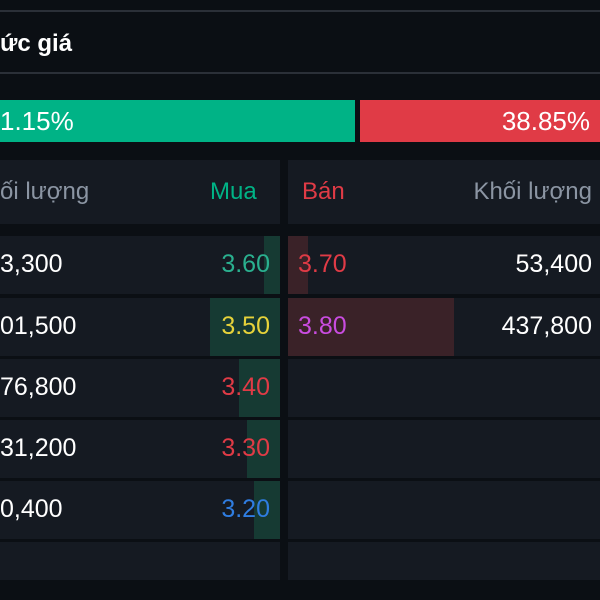  Describe the element at coordinates (245, 509) in the screenshot. I see `bid-price: 3.20` at that location.